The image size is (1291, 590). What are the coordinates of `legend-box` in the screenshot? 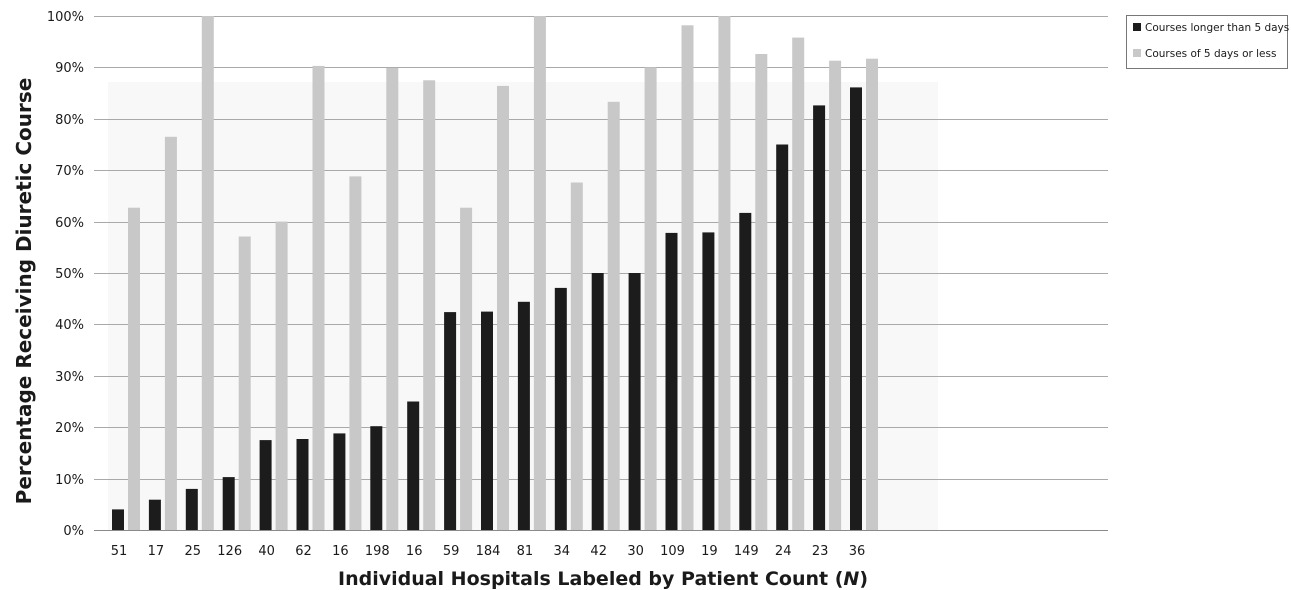 It's located at (1207, 42).